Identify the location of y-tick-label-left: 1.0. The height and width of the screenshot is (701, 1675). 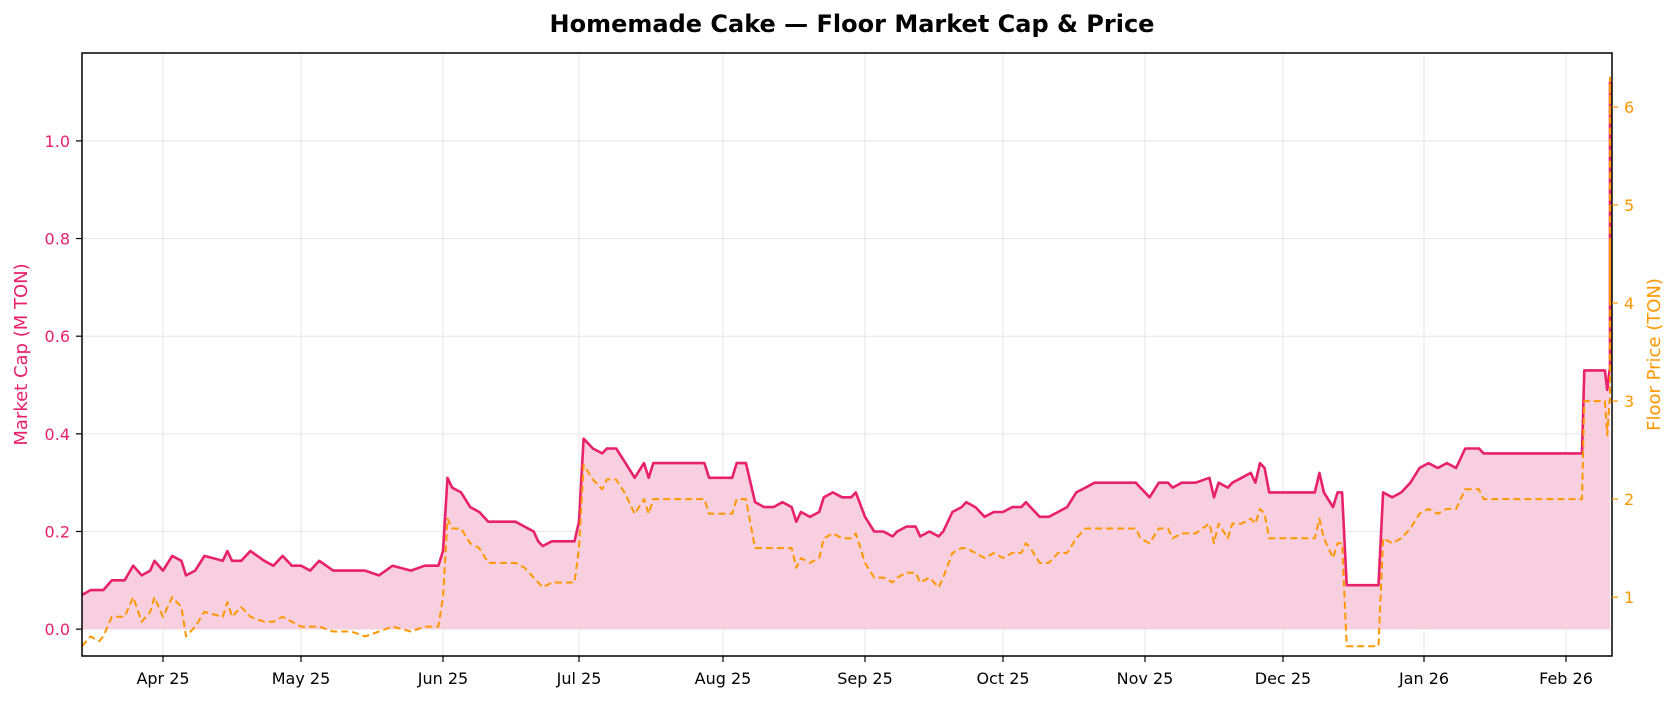
(57, 141).